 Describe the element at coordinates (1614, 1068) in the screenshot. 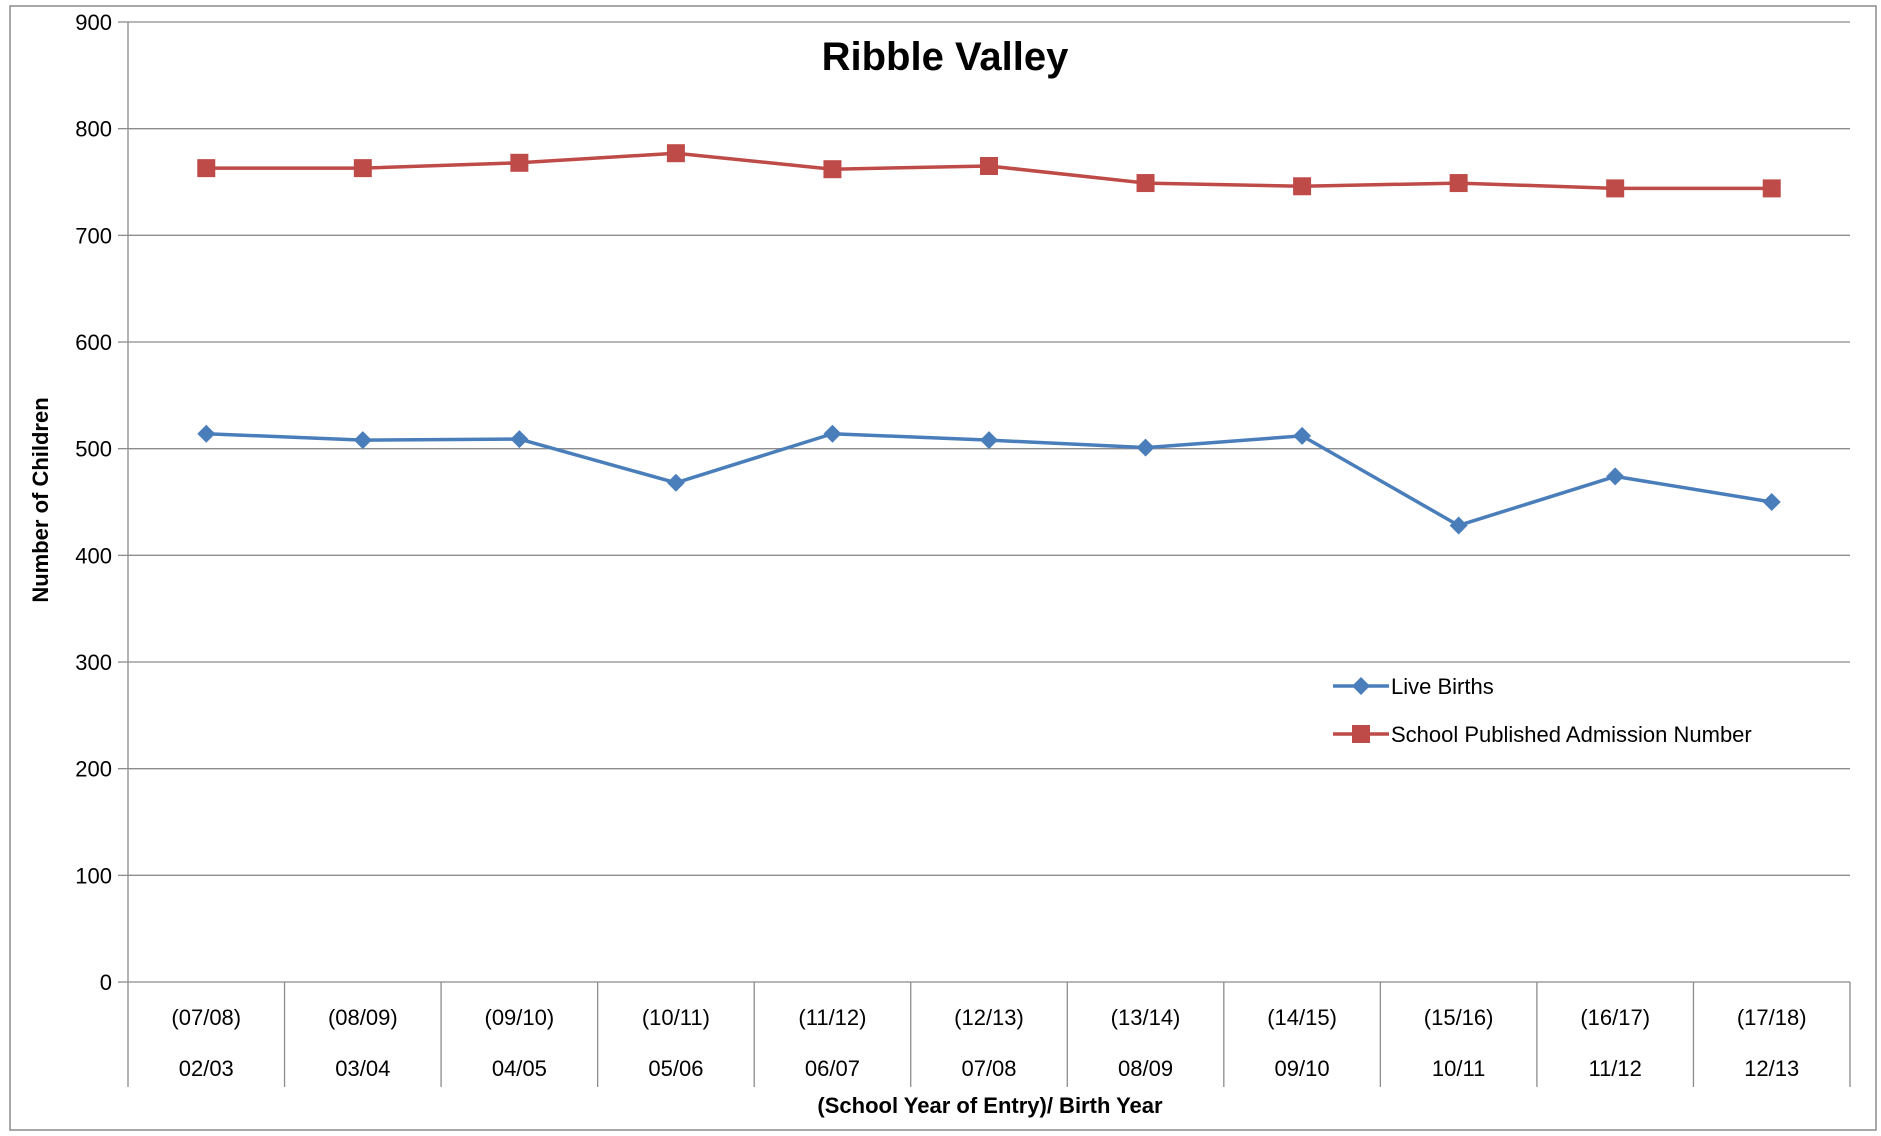

I see `x-tick-label-birth: 11/12` at that location.